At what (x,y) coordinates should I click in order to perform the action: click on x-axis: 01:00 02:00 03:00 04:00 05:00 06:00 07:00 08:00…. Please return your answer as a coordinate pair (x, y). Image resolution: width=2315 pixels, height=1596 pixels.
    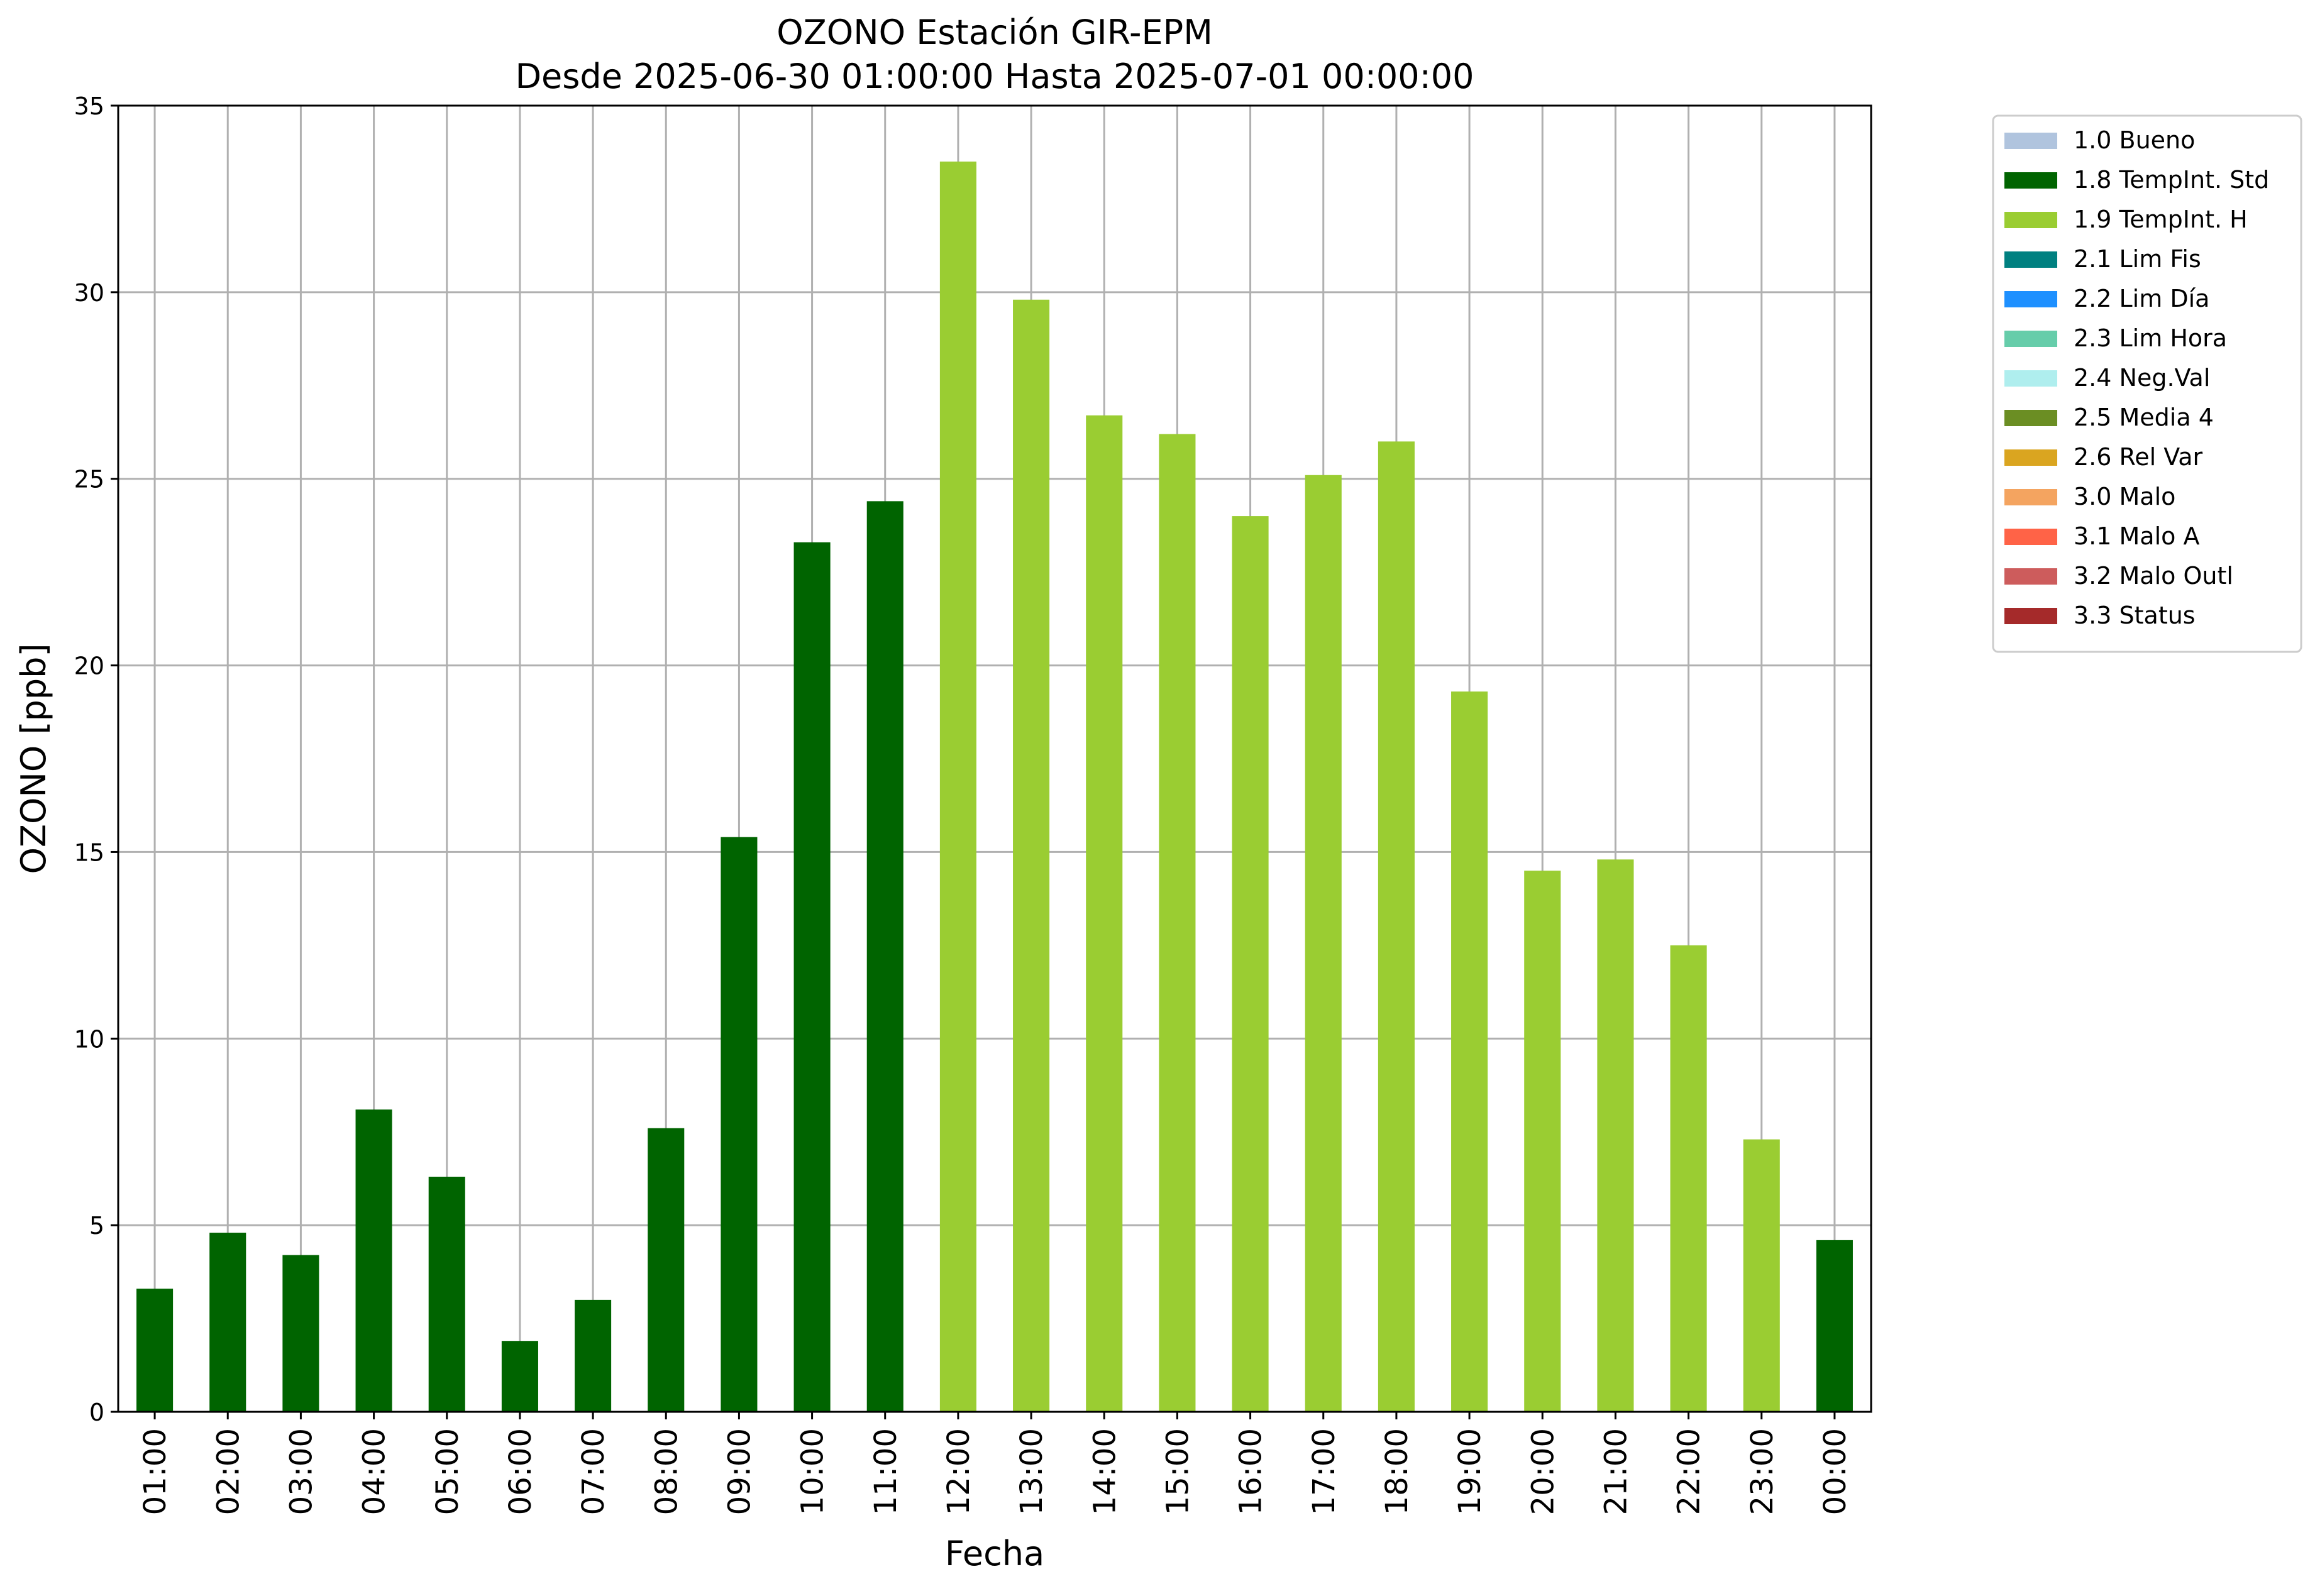
    Looking at the image, I should click on (995, 1463).